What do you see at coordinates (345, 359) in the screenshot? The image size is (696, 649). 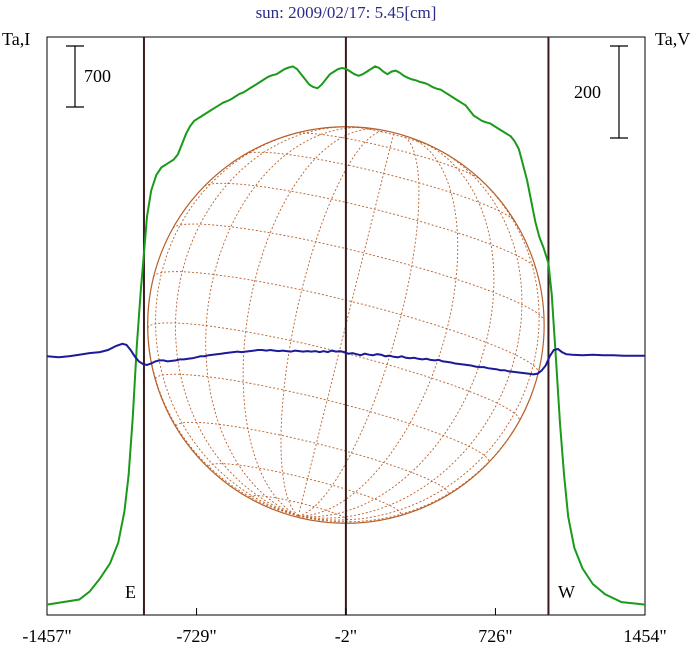 I see `series-line-ta-v` at bounding box center [345, 359].